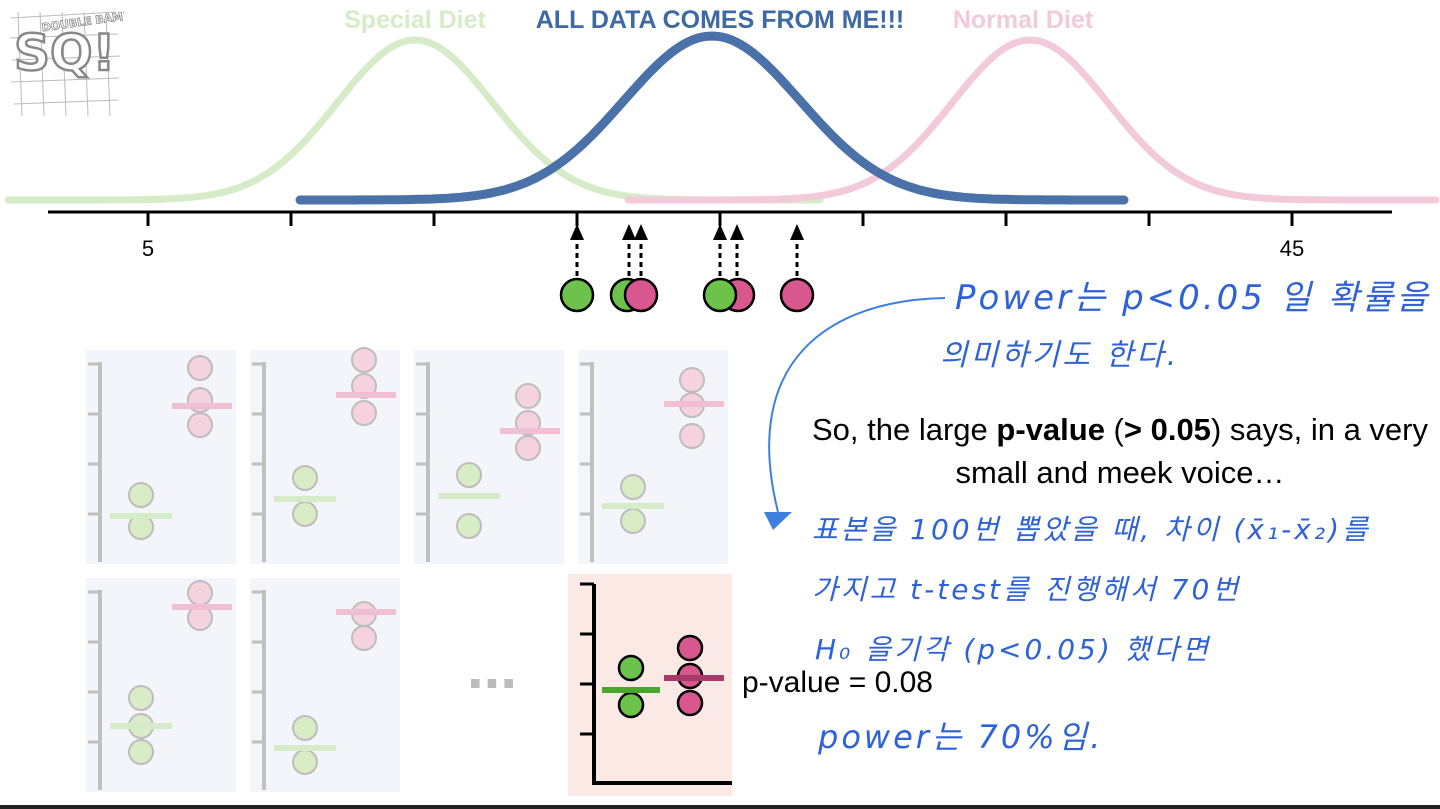  I want to click on handwritten-note-3: 표본을 100번 뽑았을 때, 차이 (x̄₁-x̄₂)를, so click(1091, 529).